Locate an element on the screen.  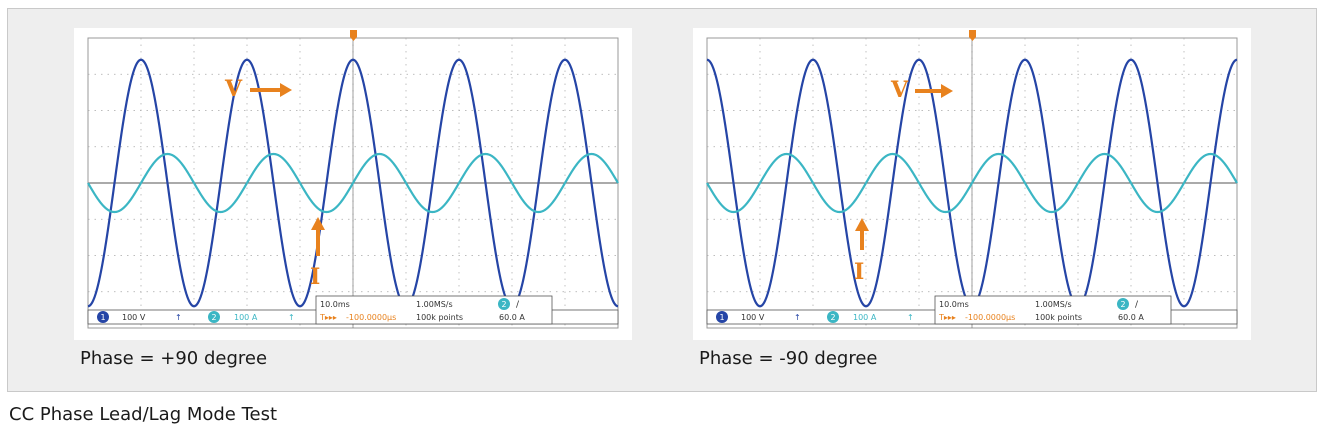
figure-footer: CC Phase Lead/Lag Mode Test is located at coordinates (143, 414).